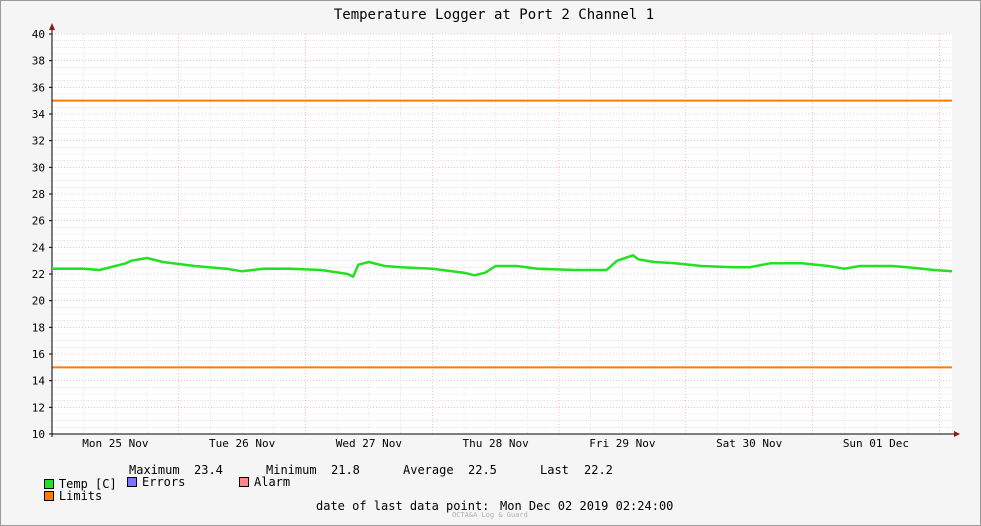 This screenshot has width=981, height=526. Describe the element at coordinates (38, 407) in the screenshot. I see `y-tick-label: 12` at that location.